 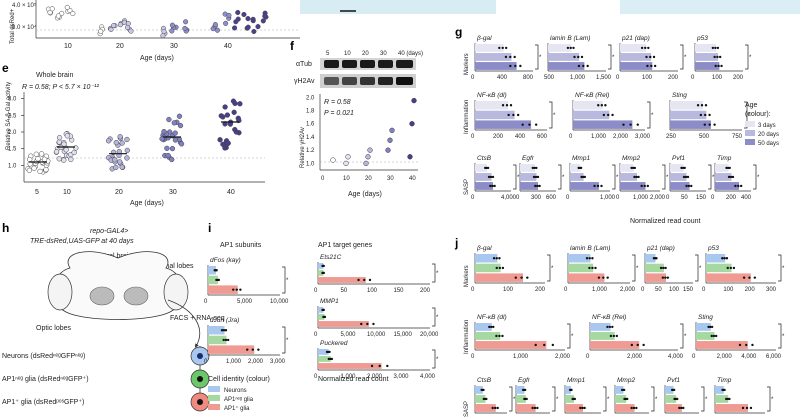 I want to click on f-xticks: 0 10 20 30 40, so click(x=368, y=179).